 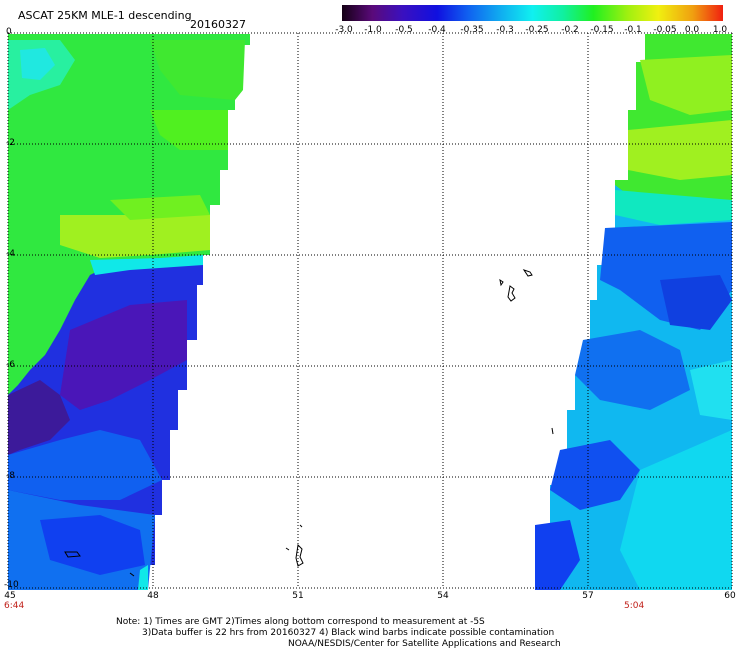 What do you see at coordinates (472, 30) in the screenshot?
I see `colorbar-label: -0.35` at bounding box center [472, 30].